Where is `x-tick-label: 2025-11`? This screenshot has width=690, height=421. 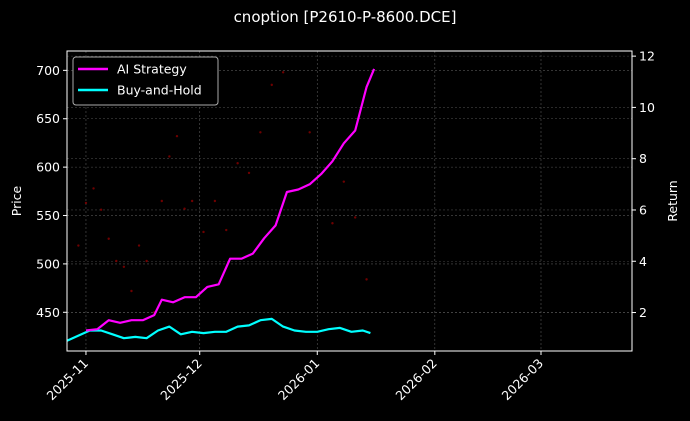
x-tick-label: 2025-11 is located at coordinates (68, 380).